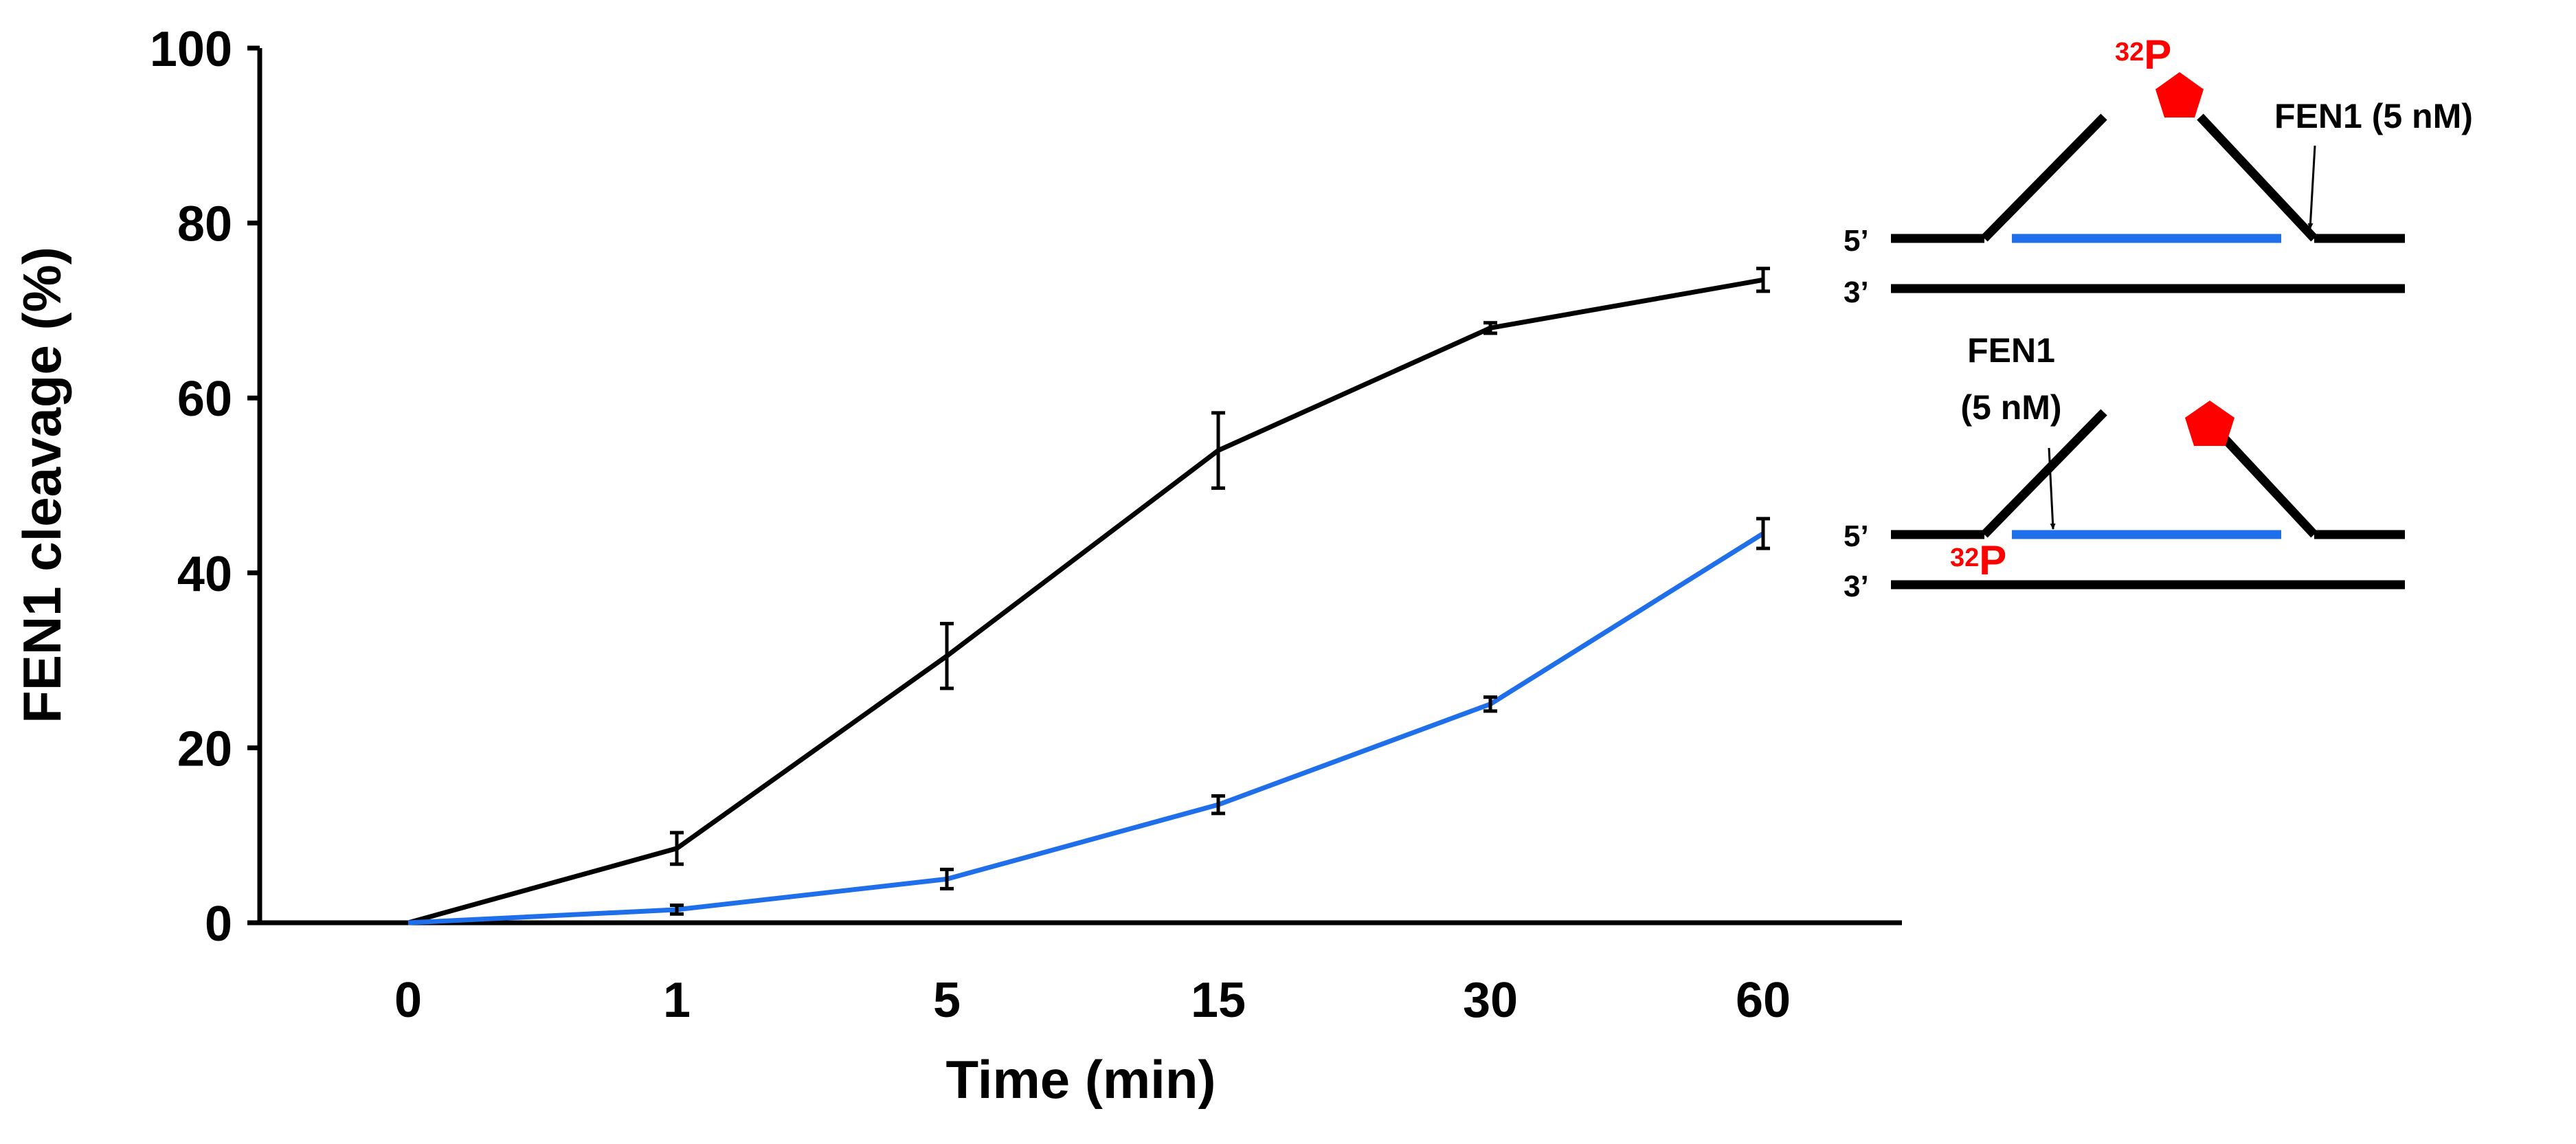  I want to click on bottom-p32-superscript: 32, so click(1964, 557).